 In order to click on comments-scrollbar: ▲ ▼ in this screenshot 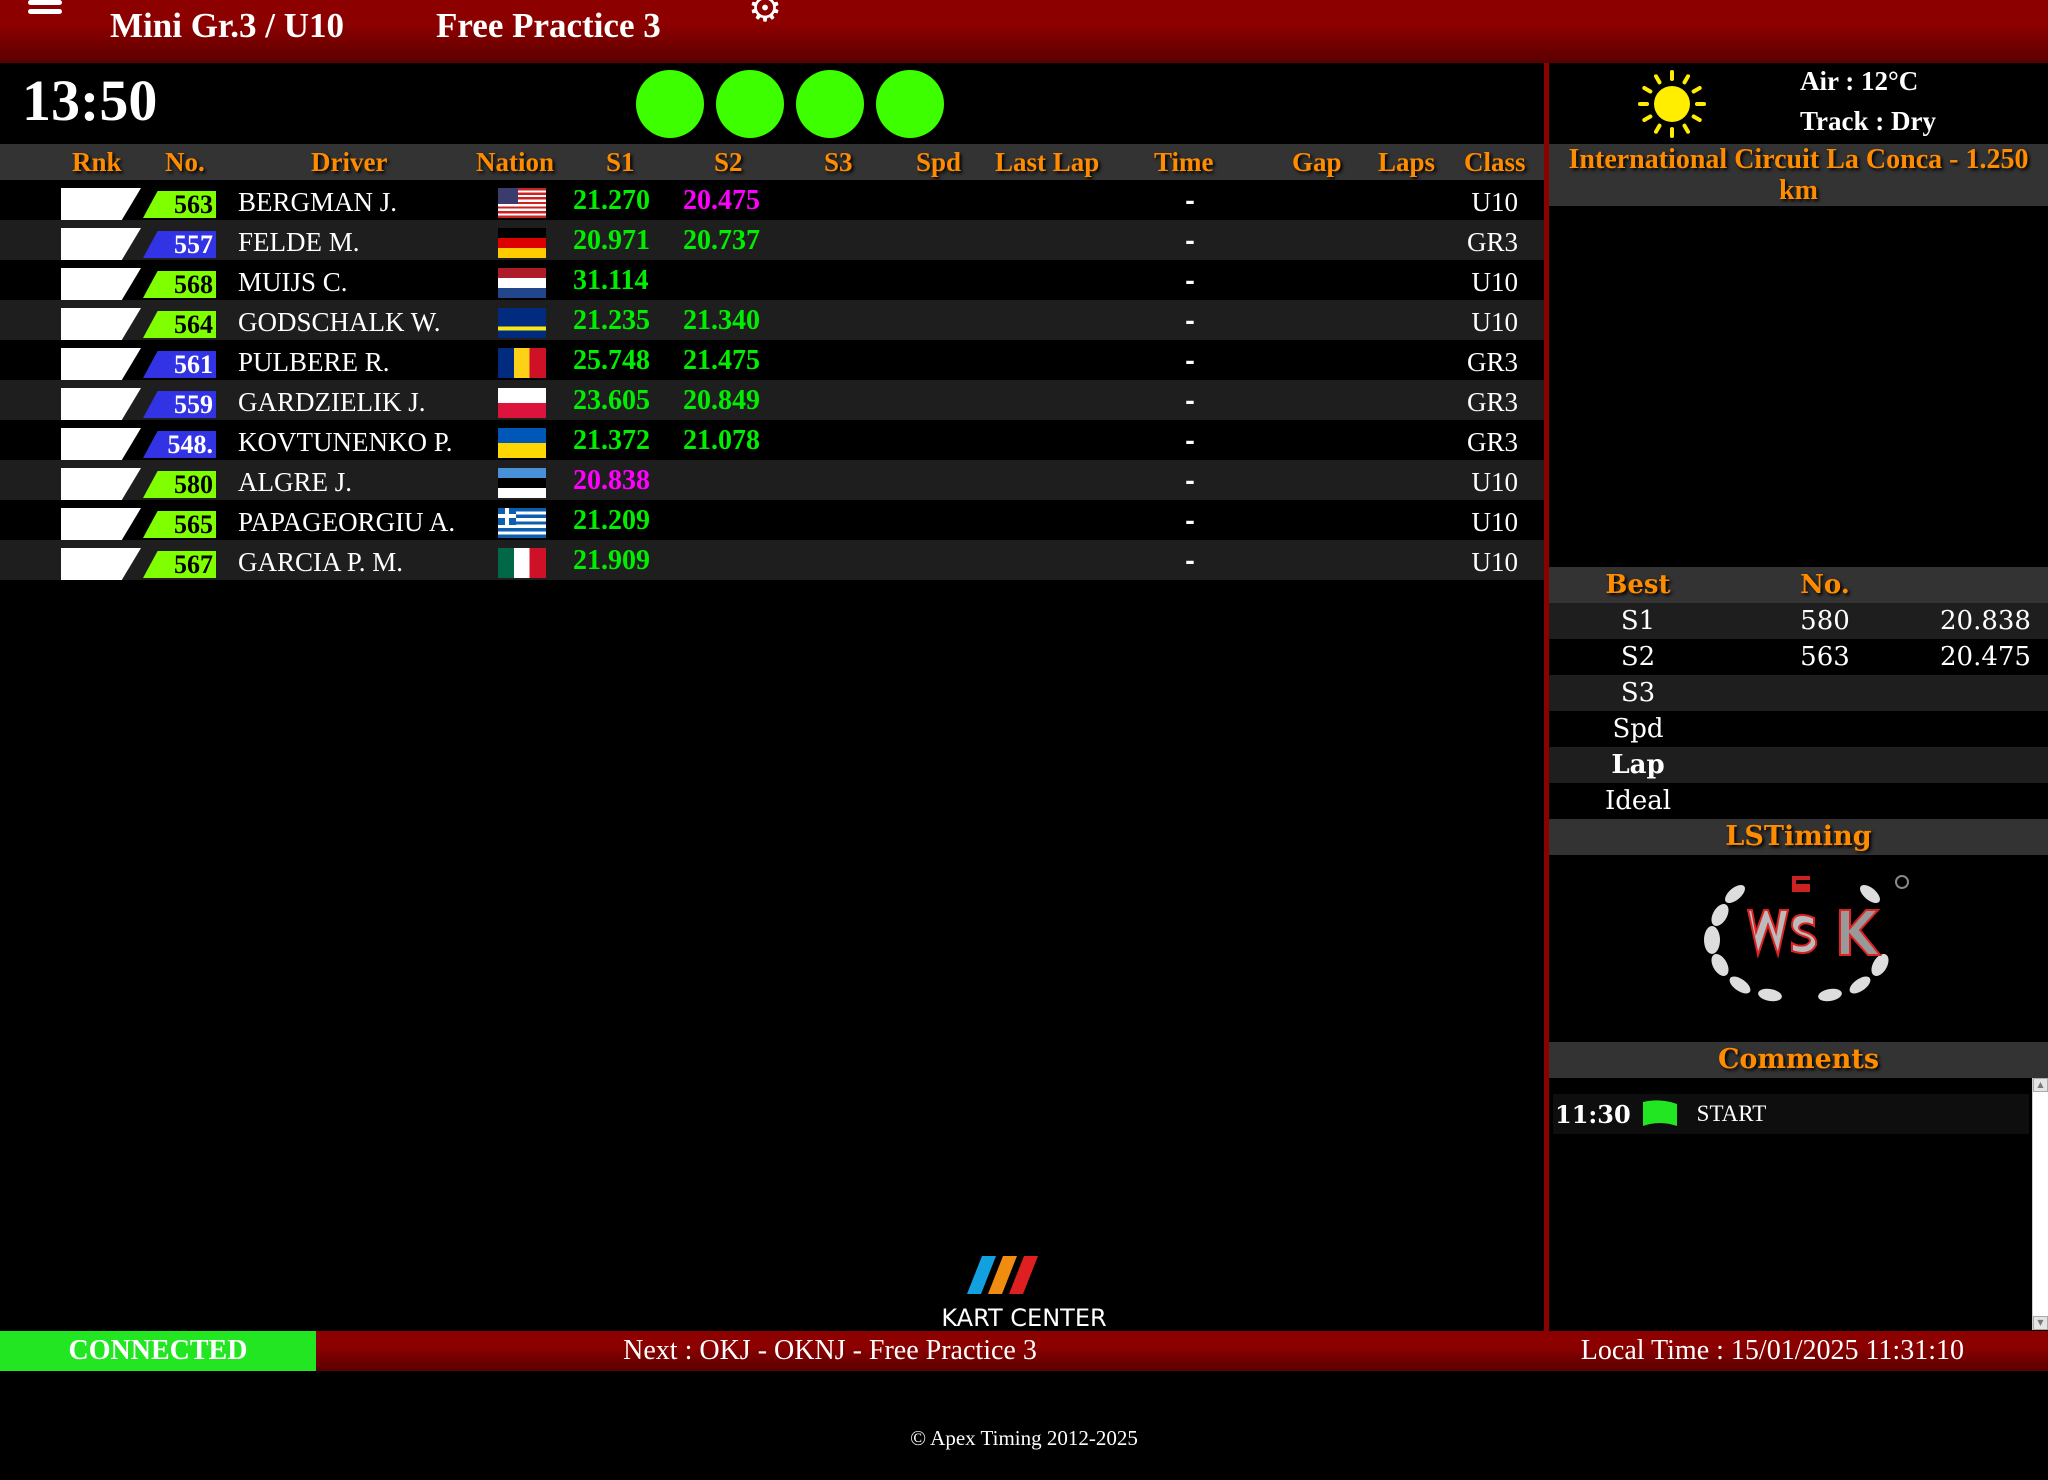, I will do `click(2040, 1204)`.